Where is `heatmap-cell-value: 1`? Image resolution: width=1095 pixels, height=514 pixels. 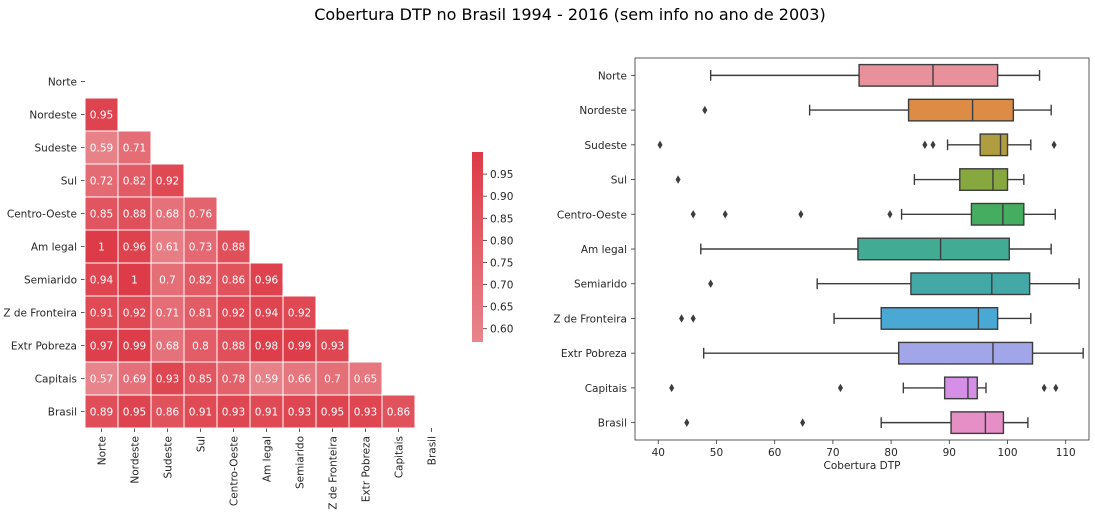 heatmap-cell-value: 1 is located at coordinates (134, 281).